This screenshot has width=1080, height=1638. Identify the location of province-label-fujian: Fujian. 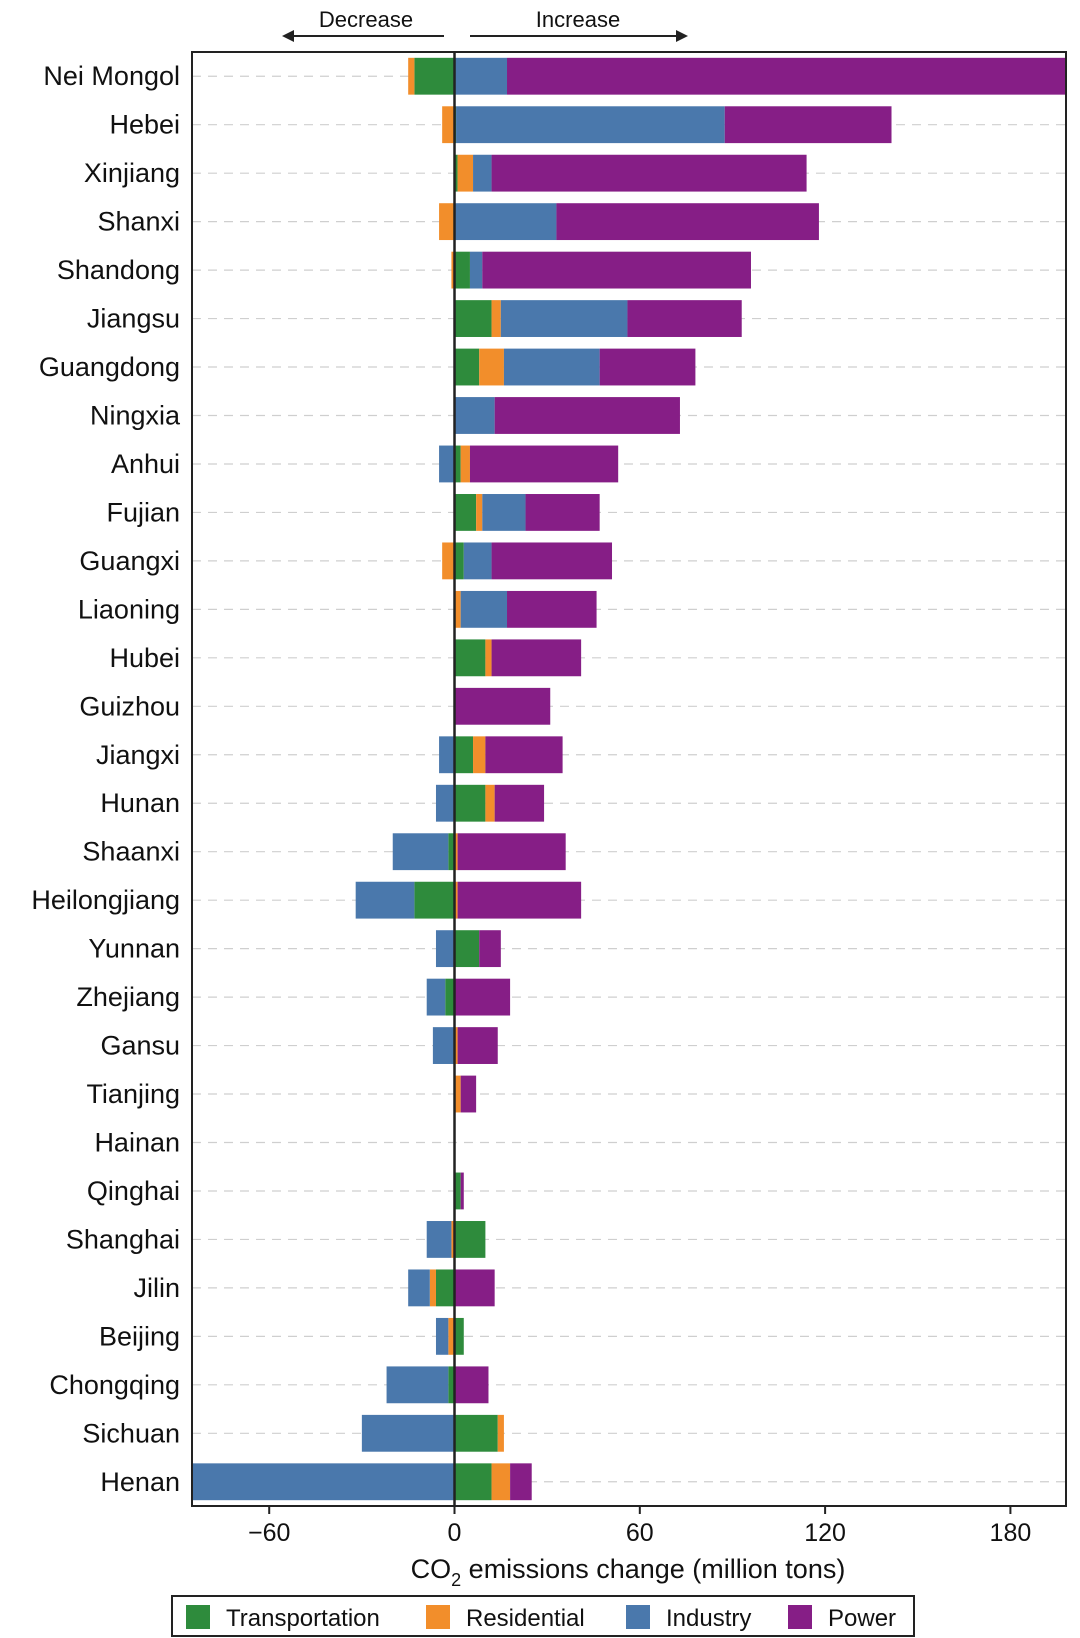
(143, 512).